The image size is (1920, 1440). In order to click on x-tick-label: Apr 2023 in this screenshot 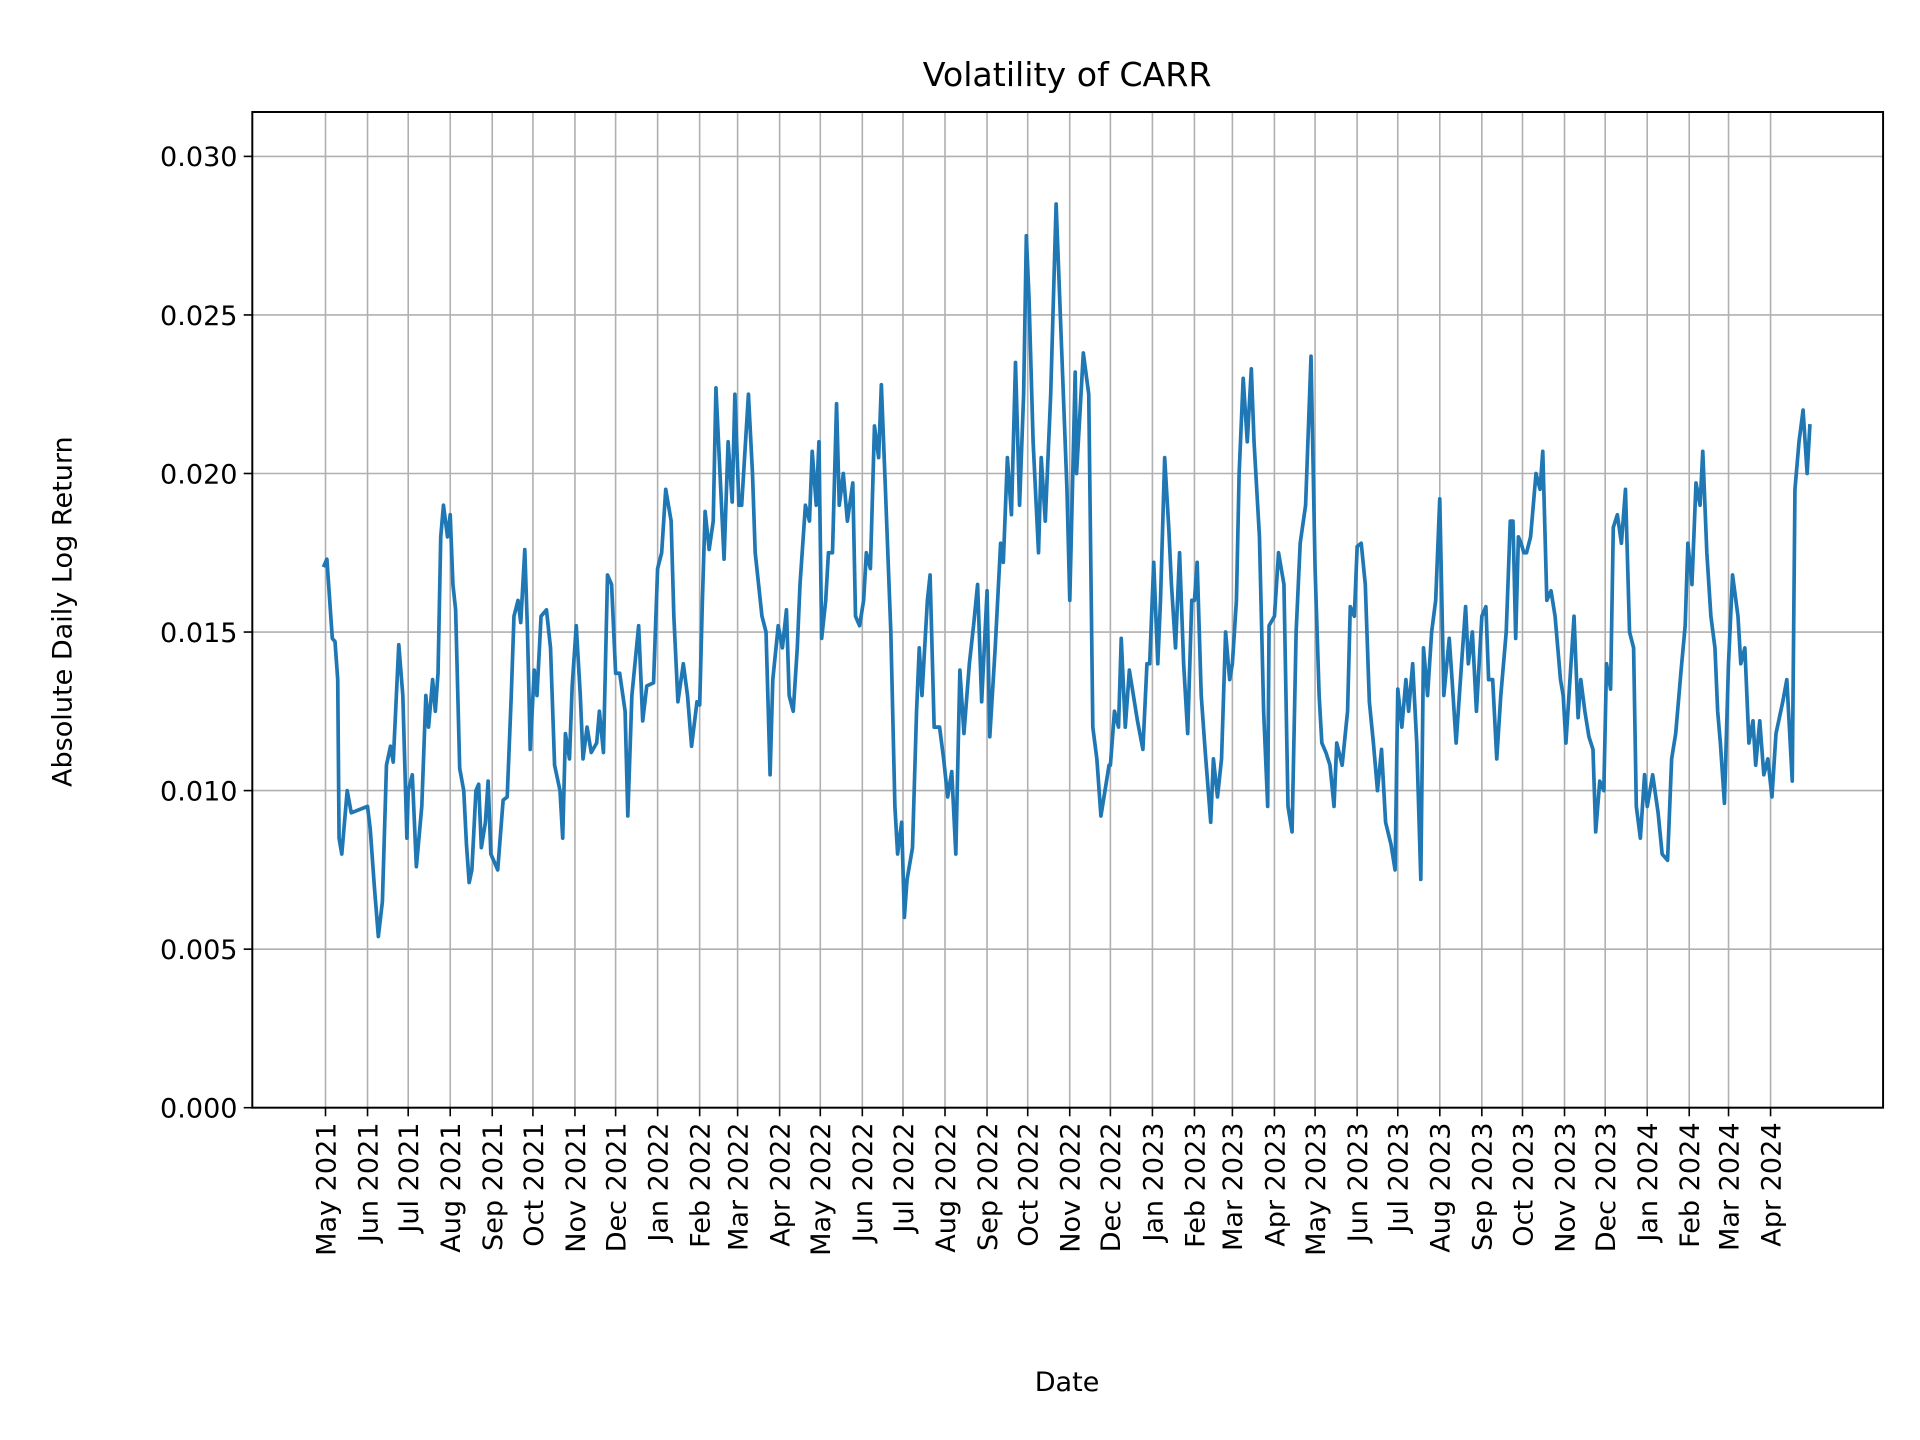, I will do `click(1275, 1184)`.